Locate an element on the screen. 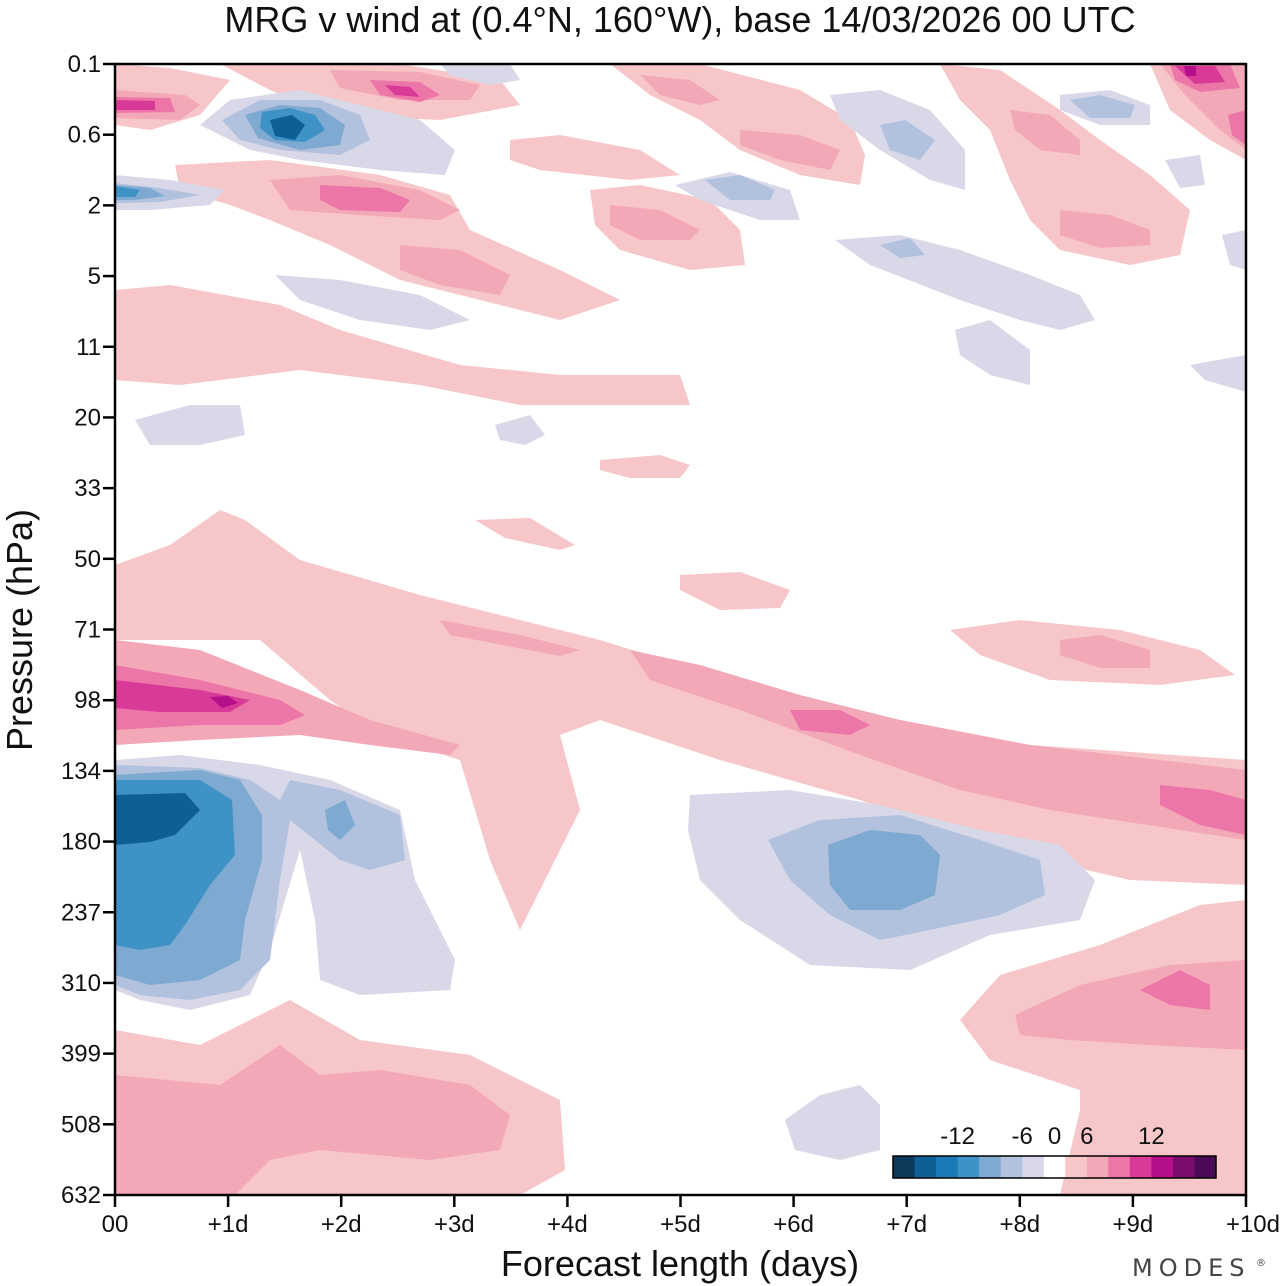  colorbar-frame is located at coordinates (1054, 1167).